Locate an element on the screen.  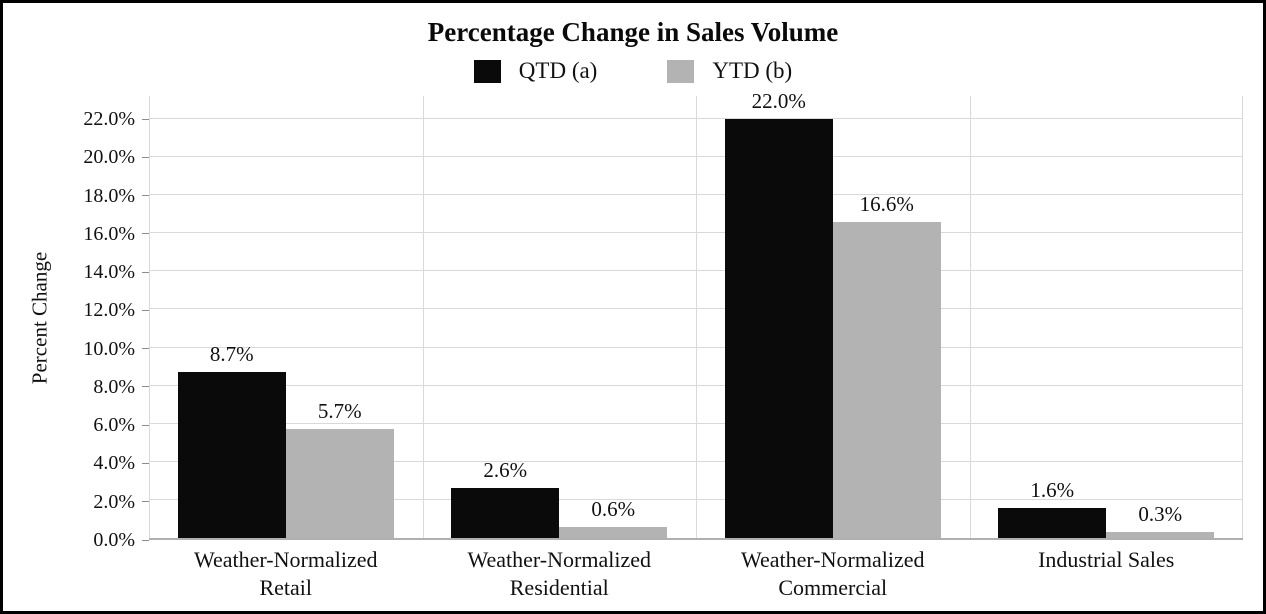
bar-value-label: 0.6% is located at coordinates (613, 508).